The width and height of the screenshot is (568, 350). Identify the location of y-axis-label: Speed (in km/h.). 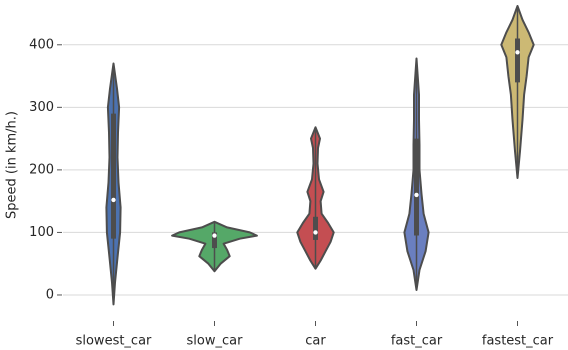
(12, 165).